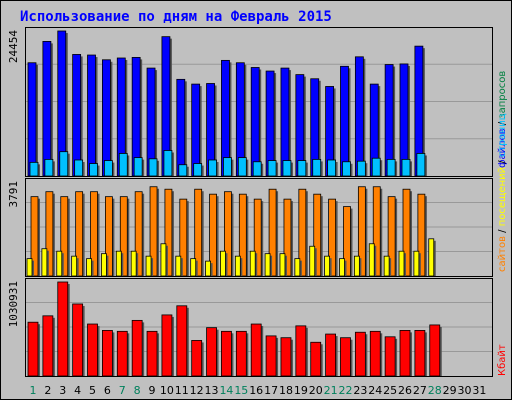 This screenshot has height=400, width=512. I want to click on panel-1-max-label: 24454, so click(13, 46).